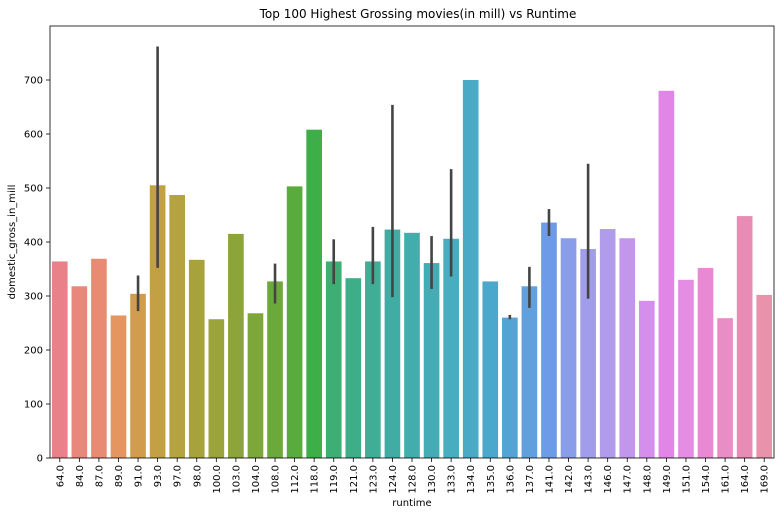 Image resolution: width=780 pixels, height=519 pixels. I want to click on x-tick-label: 112.0, so click(295, 479).